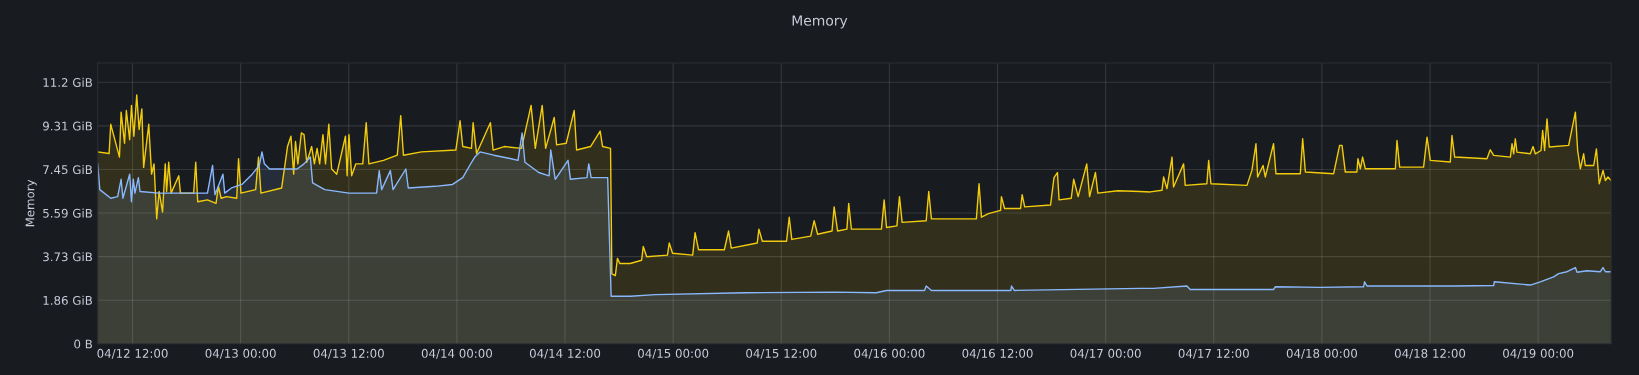 The height and width of the screenshot is (375, 1639). What do you see at coordinates (132, 353) in the screenshot?
I see `x-tick-label: 04/12 12:00` at bounding box center [132, 353].